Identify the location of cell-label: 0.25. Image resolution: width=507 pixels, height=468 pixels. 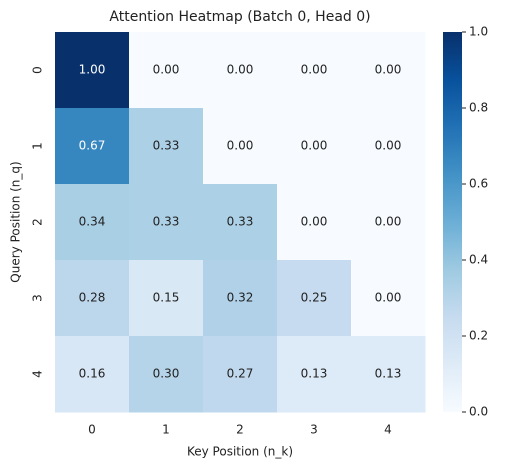
(314, 298).